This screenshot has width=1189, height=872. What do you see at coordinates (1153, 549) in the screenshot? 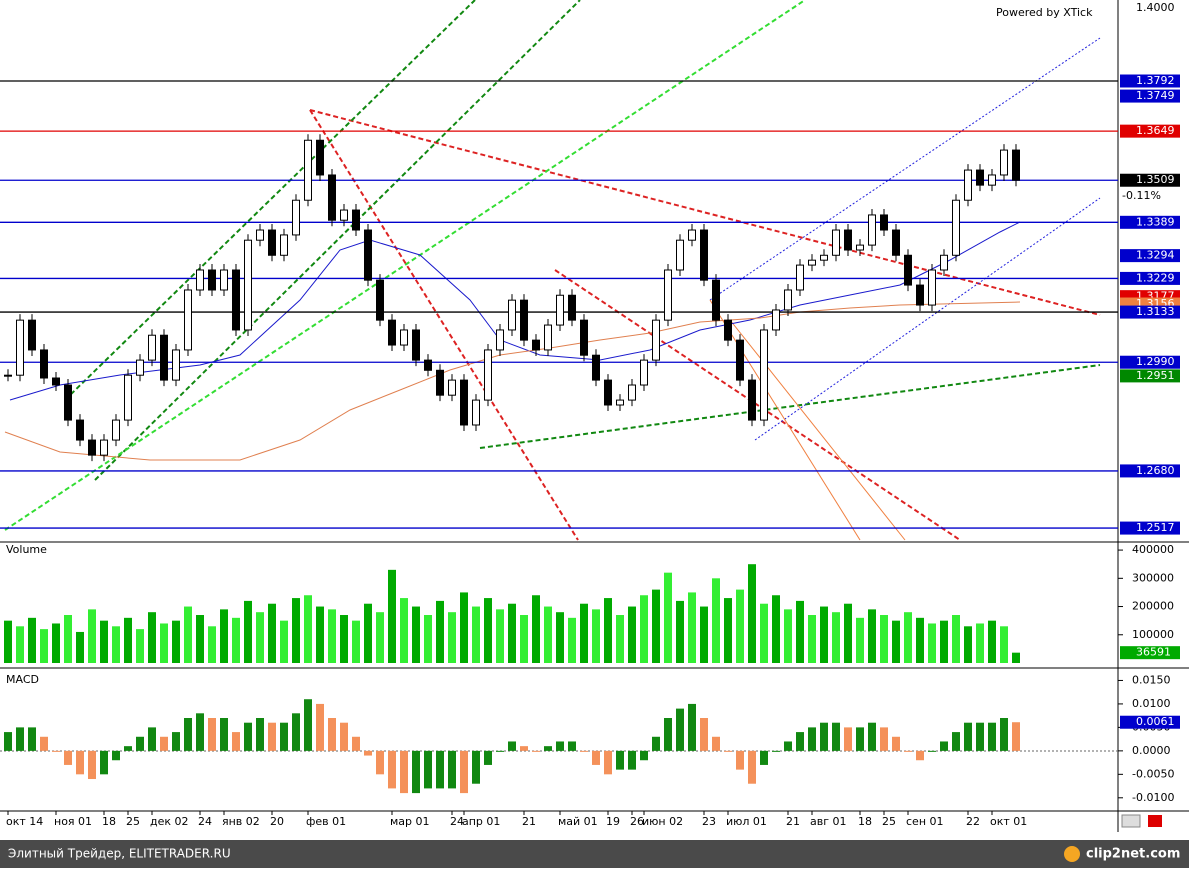
I see `y-tick-label: 400000` at bounding box center [1153, 549].